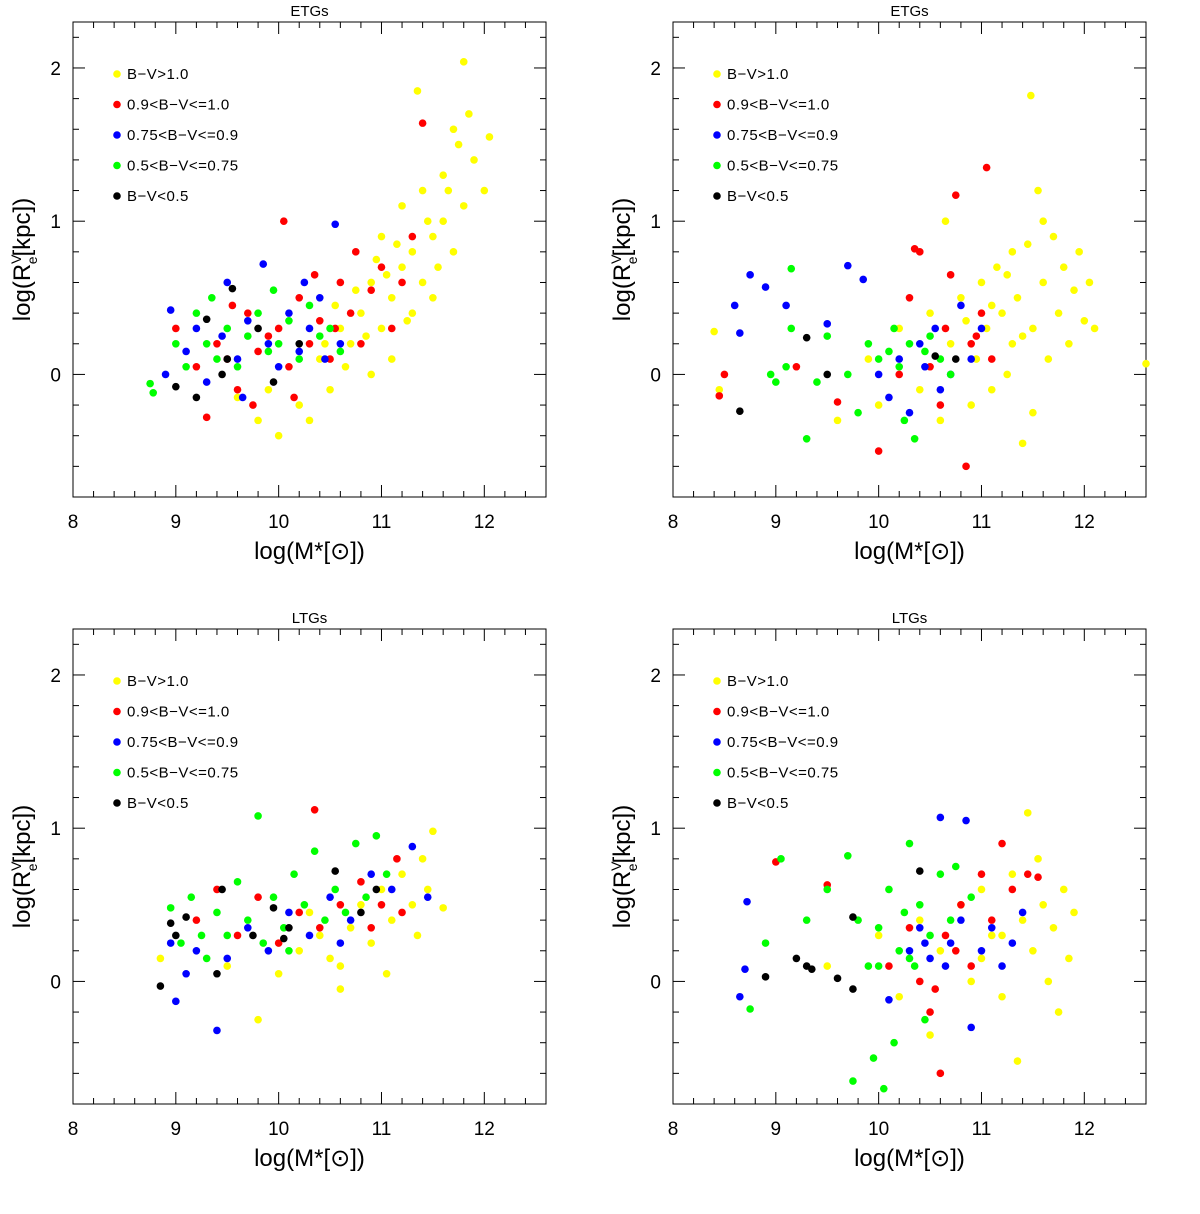  Describe the element at coordinates (622, 227) in the screenshot. I see `y-axis-label-tail: [kpc])` at that location.